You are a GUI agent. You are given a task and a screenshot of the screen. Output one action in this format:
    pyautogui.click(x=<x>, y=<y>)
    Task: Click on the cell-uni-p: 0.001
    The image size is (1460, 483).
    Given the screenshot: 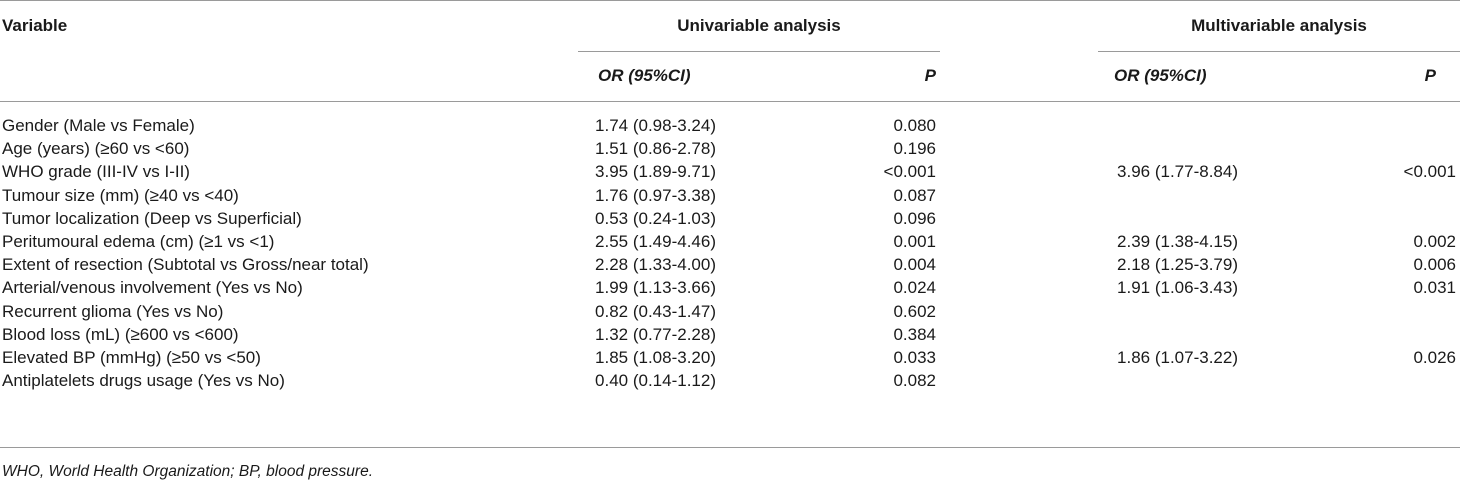 What is the action you would take?
    pyautogui.click(x=914, y=241)
    